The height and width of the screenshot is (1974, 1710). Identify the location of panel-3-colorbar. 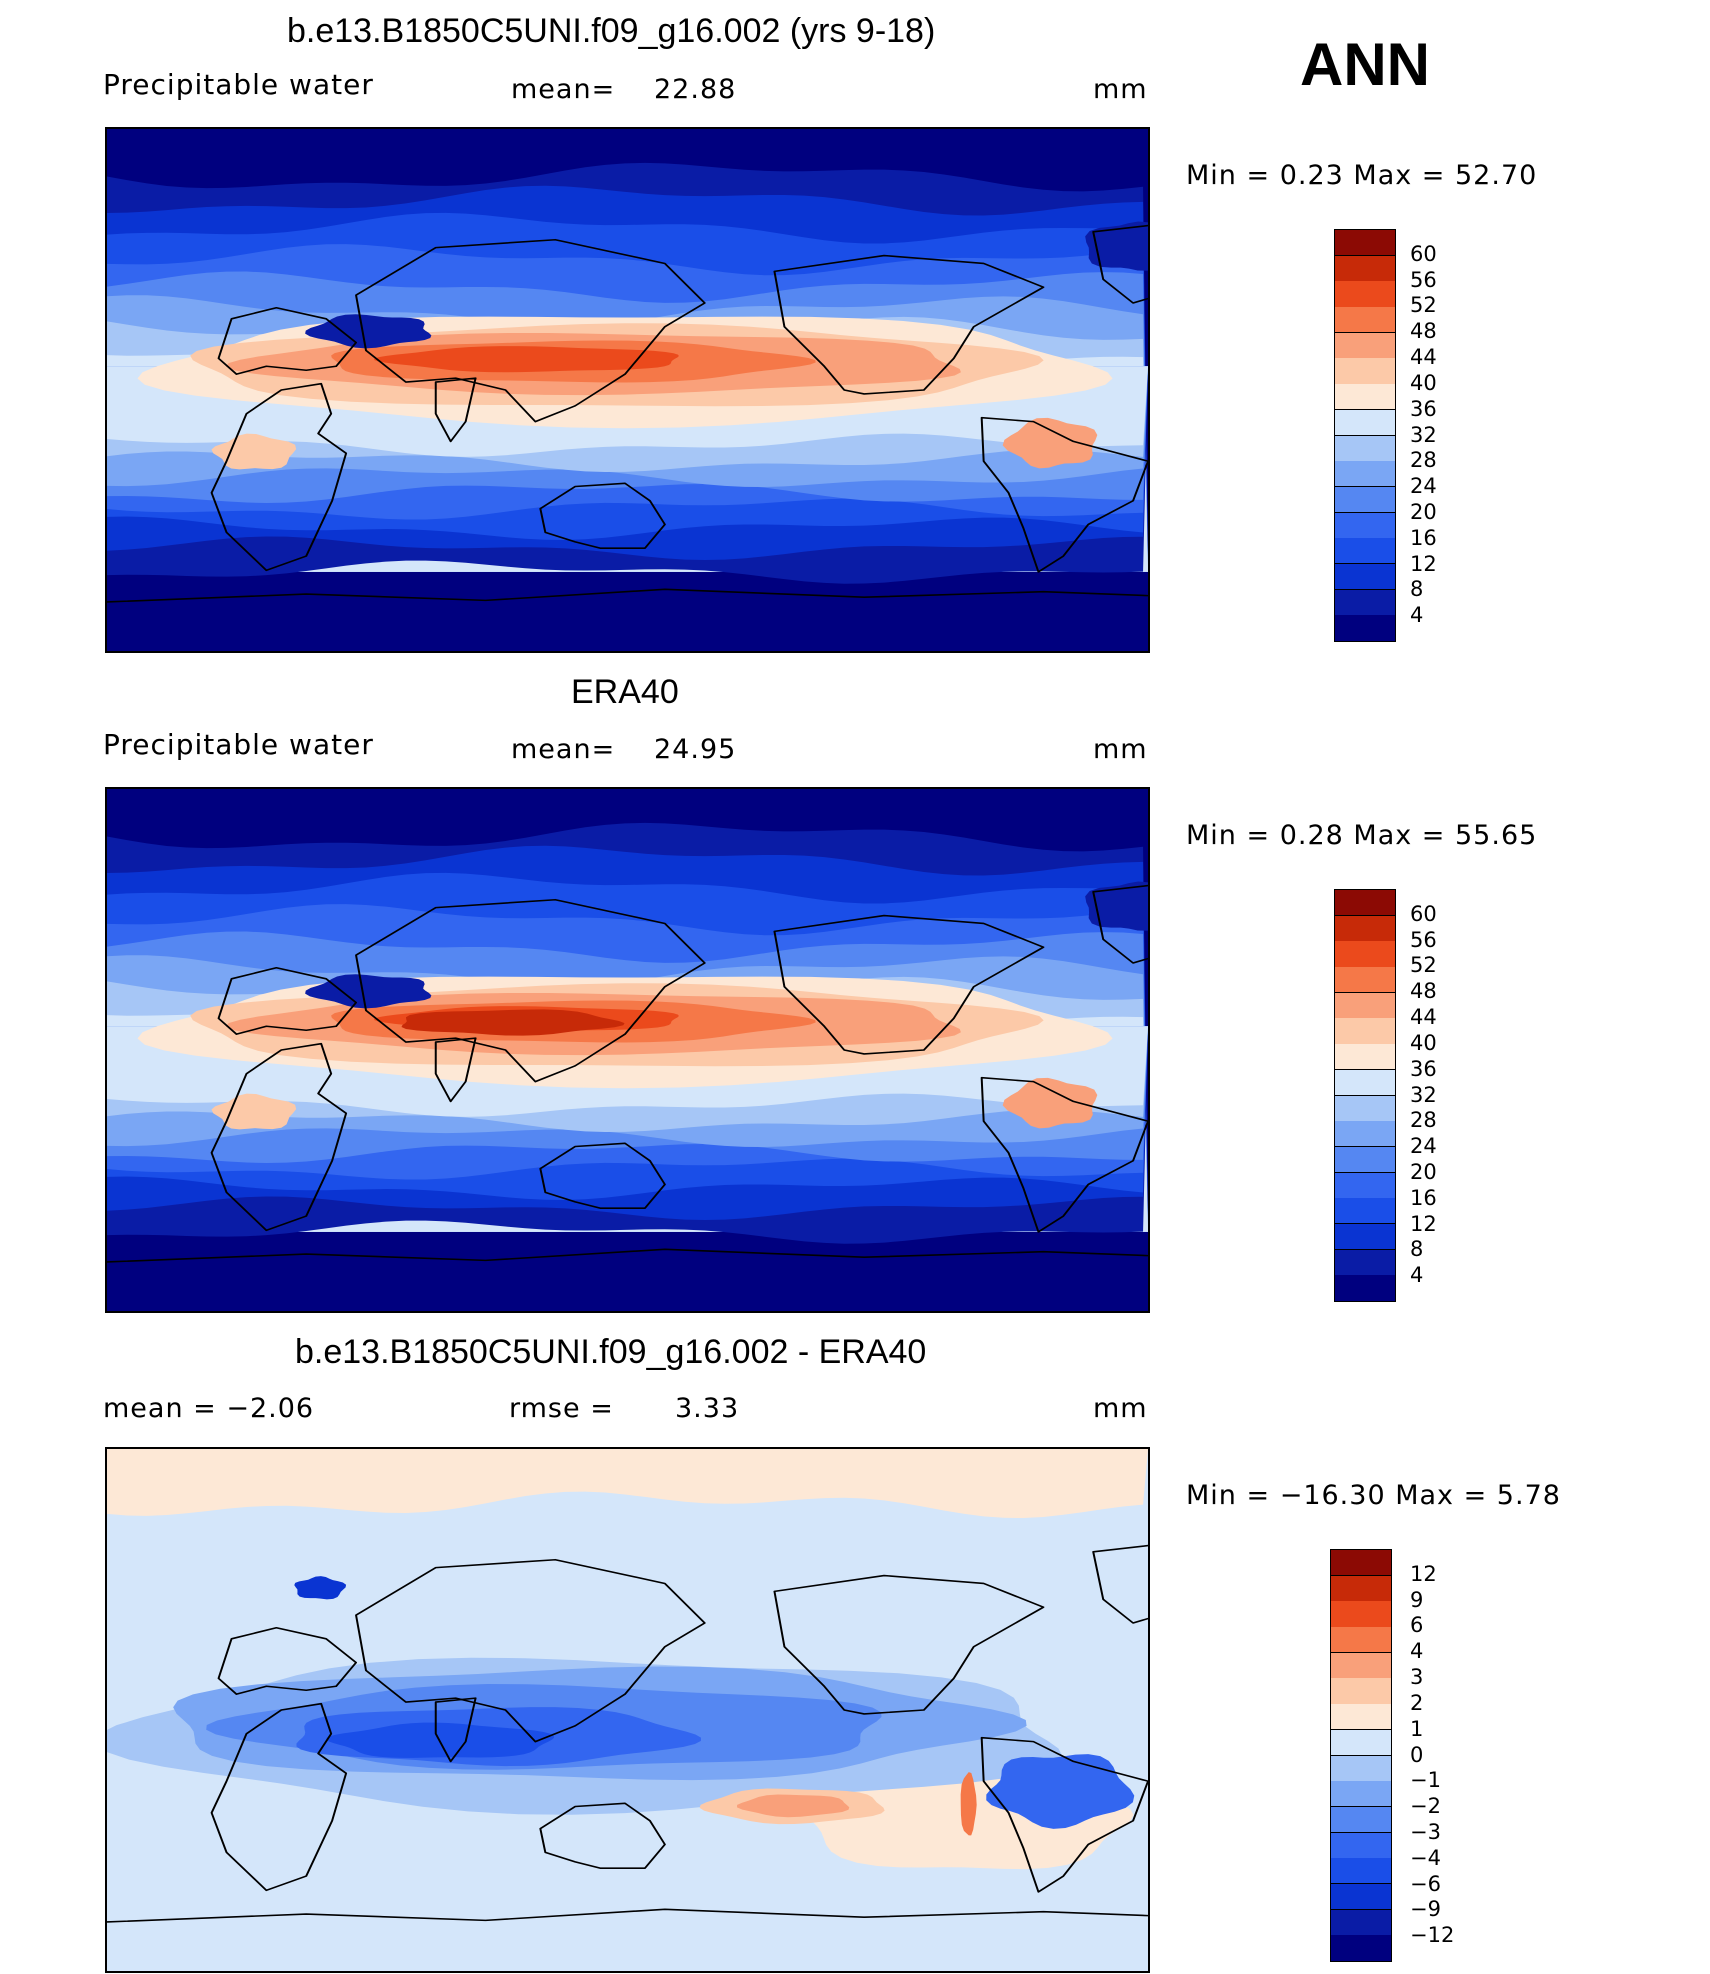
(1361, 1755).